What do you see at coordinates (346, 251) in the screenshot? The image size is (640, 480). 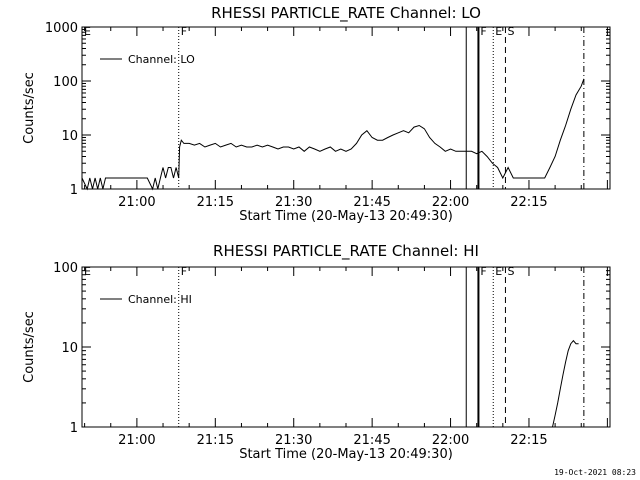 I see `chart-title: RHESSI PARTICLE_RATE Channel: HI` at bounding box center [346, 251].